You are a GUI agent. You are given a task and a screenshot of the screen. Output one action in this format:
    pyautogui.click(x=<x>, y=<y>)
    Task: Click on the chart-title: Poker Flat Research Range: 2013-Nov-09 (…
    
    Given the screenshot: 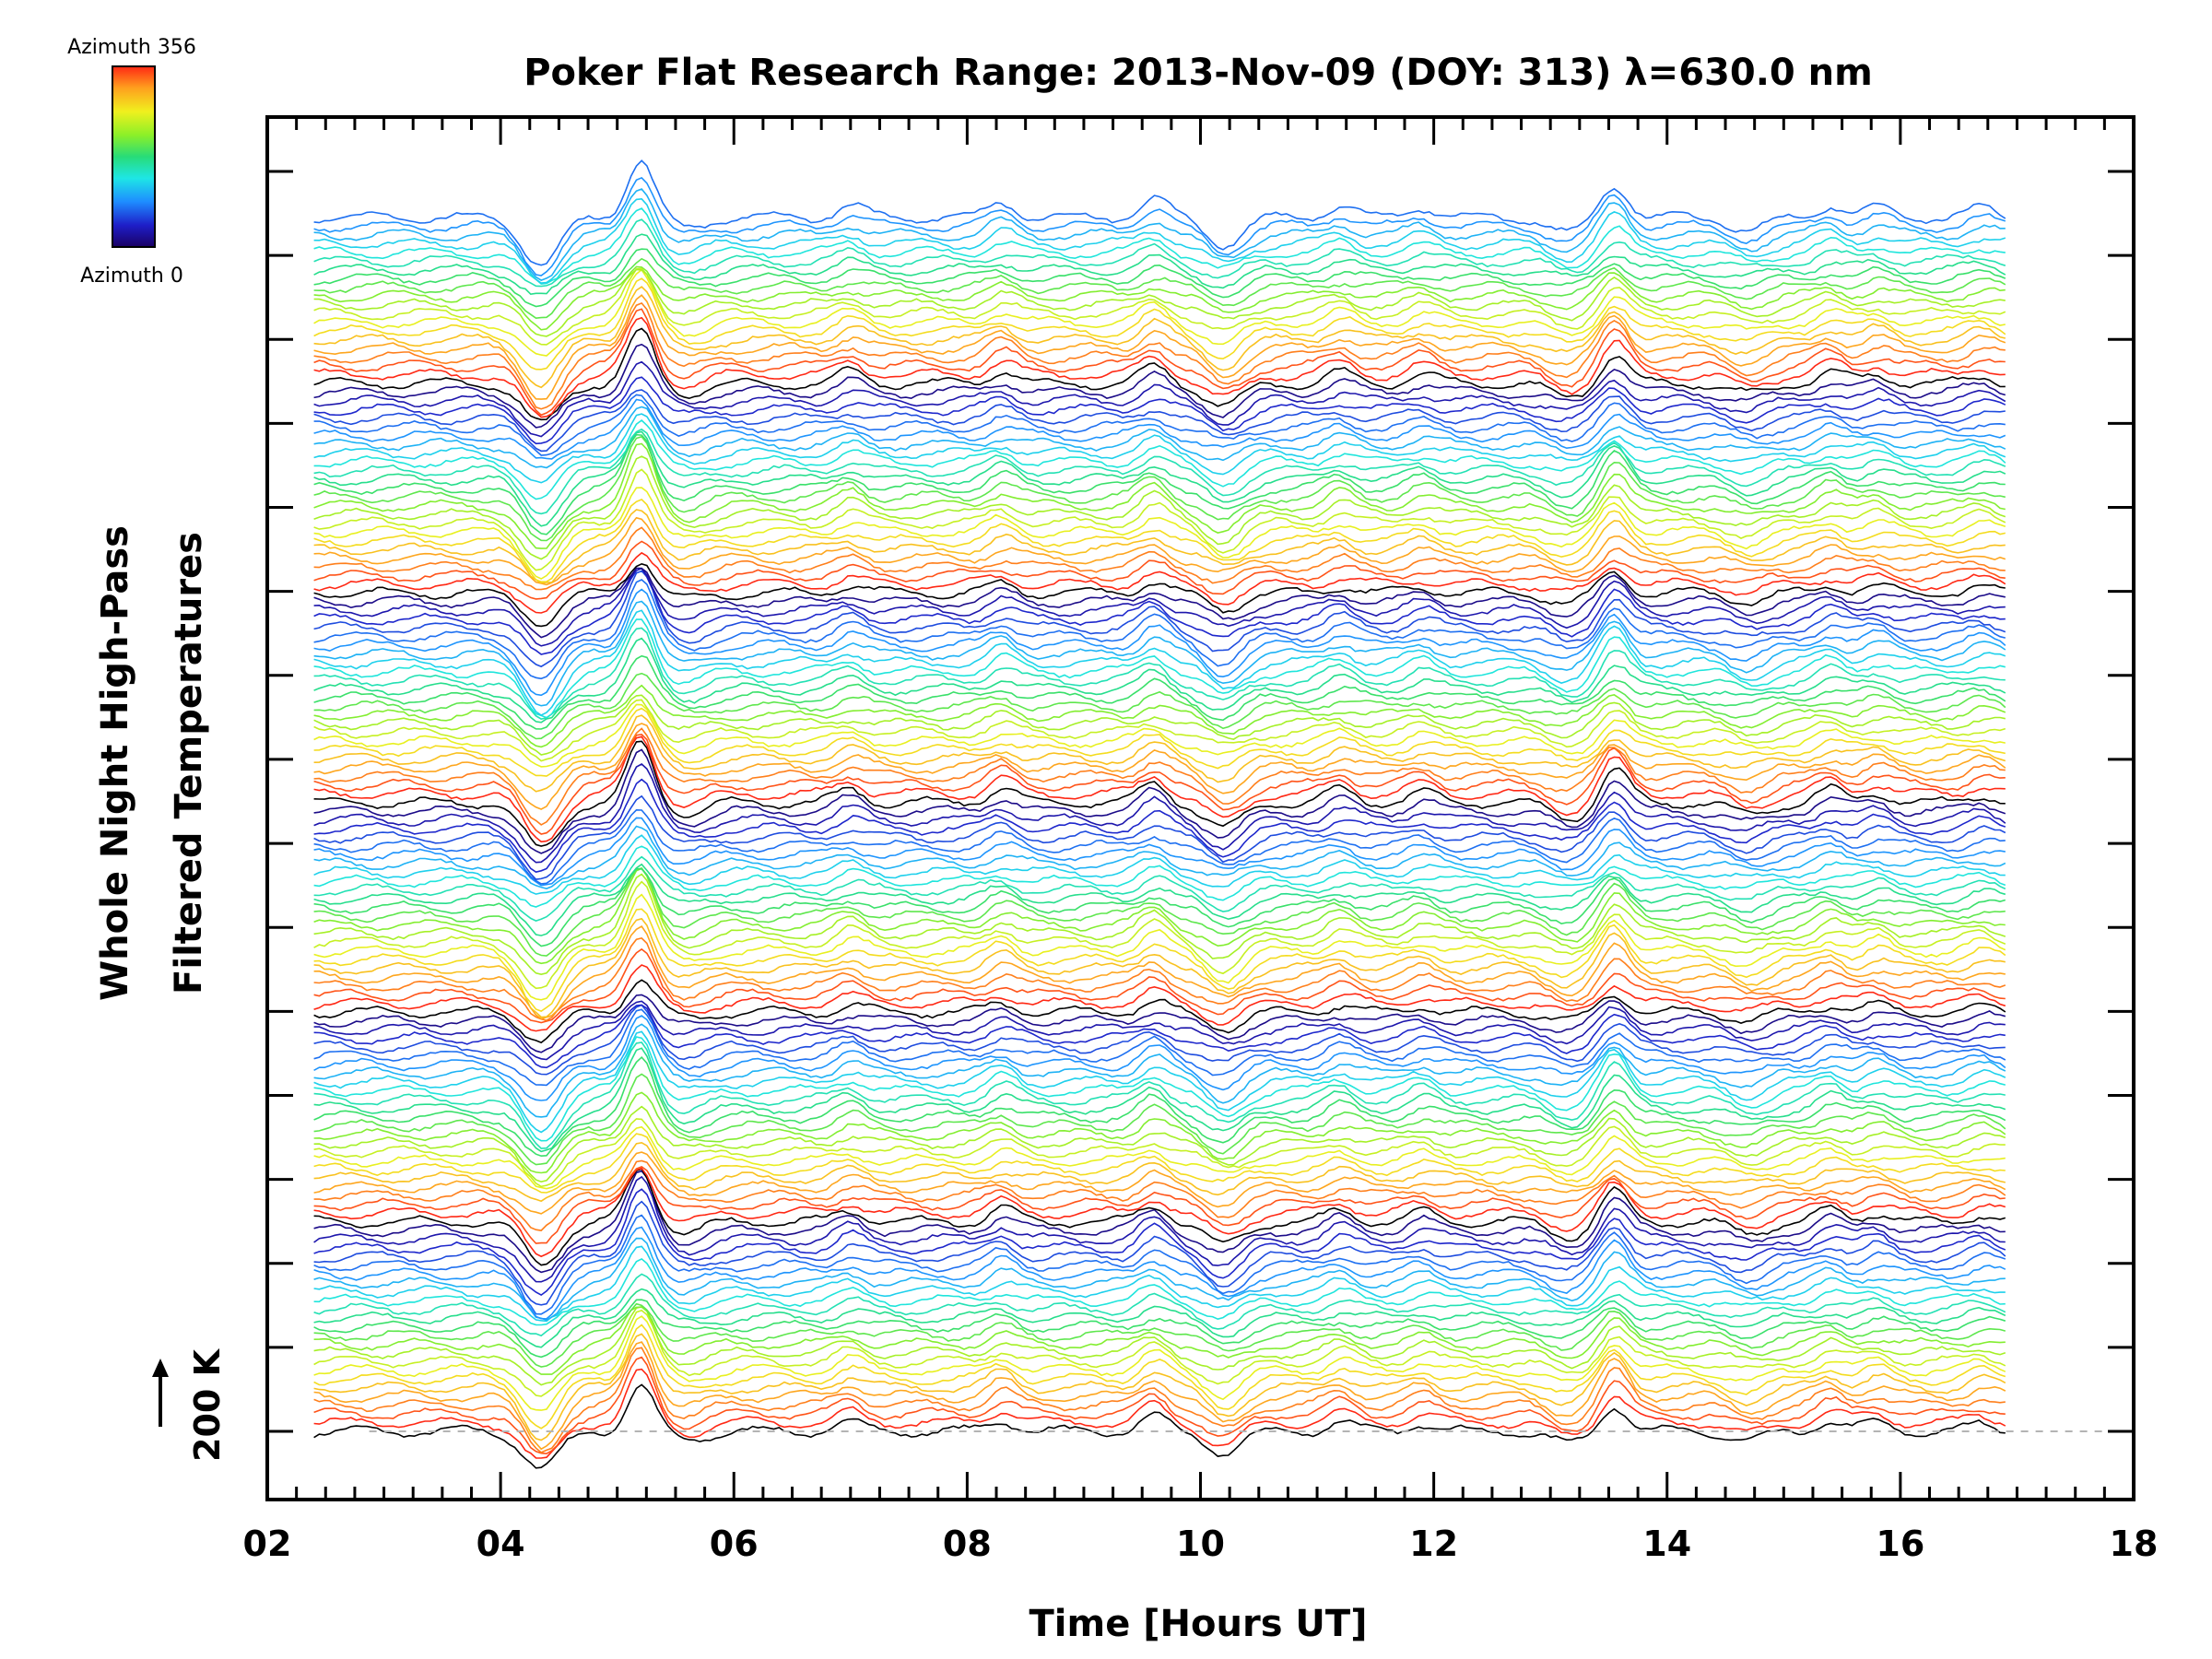 What is the action you would take?
    pyautogui.click(x=1198, y=73)
    